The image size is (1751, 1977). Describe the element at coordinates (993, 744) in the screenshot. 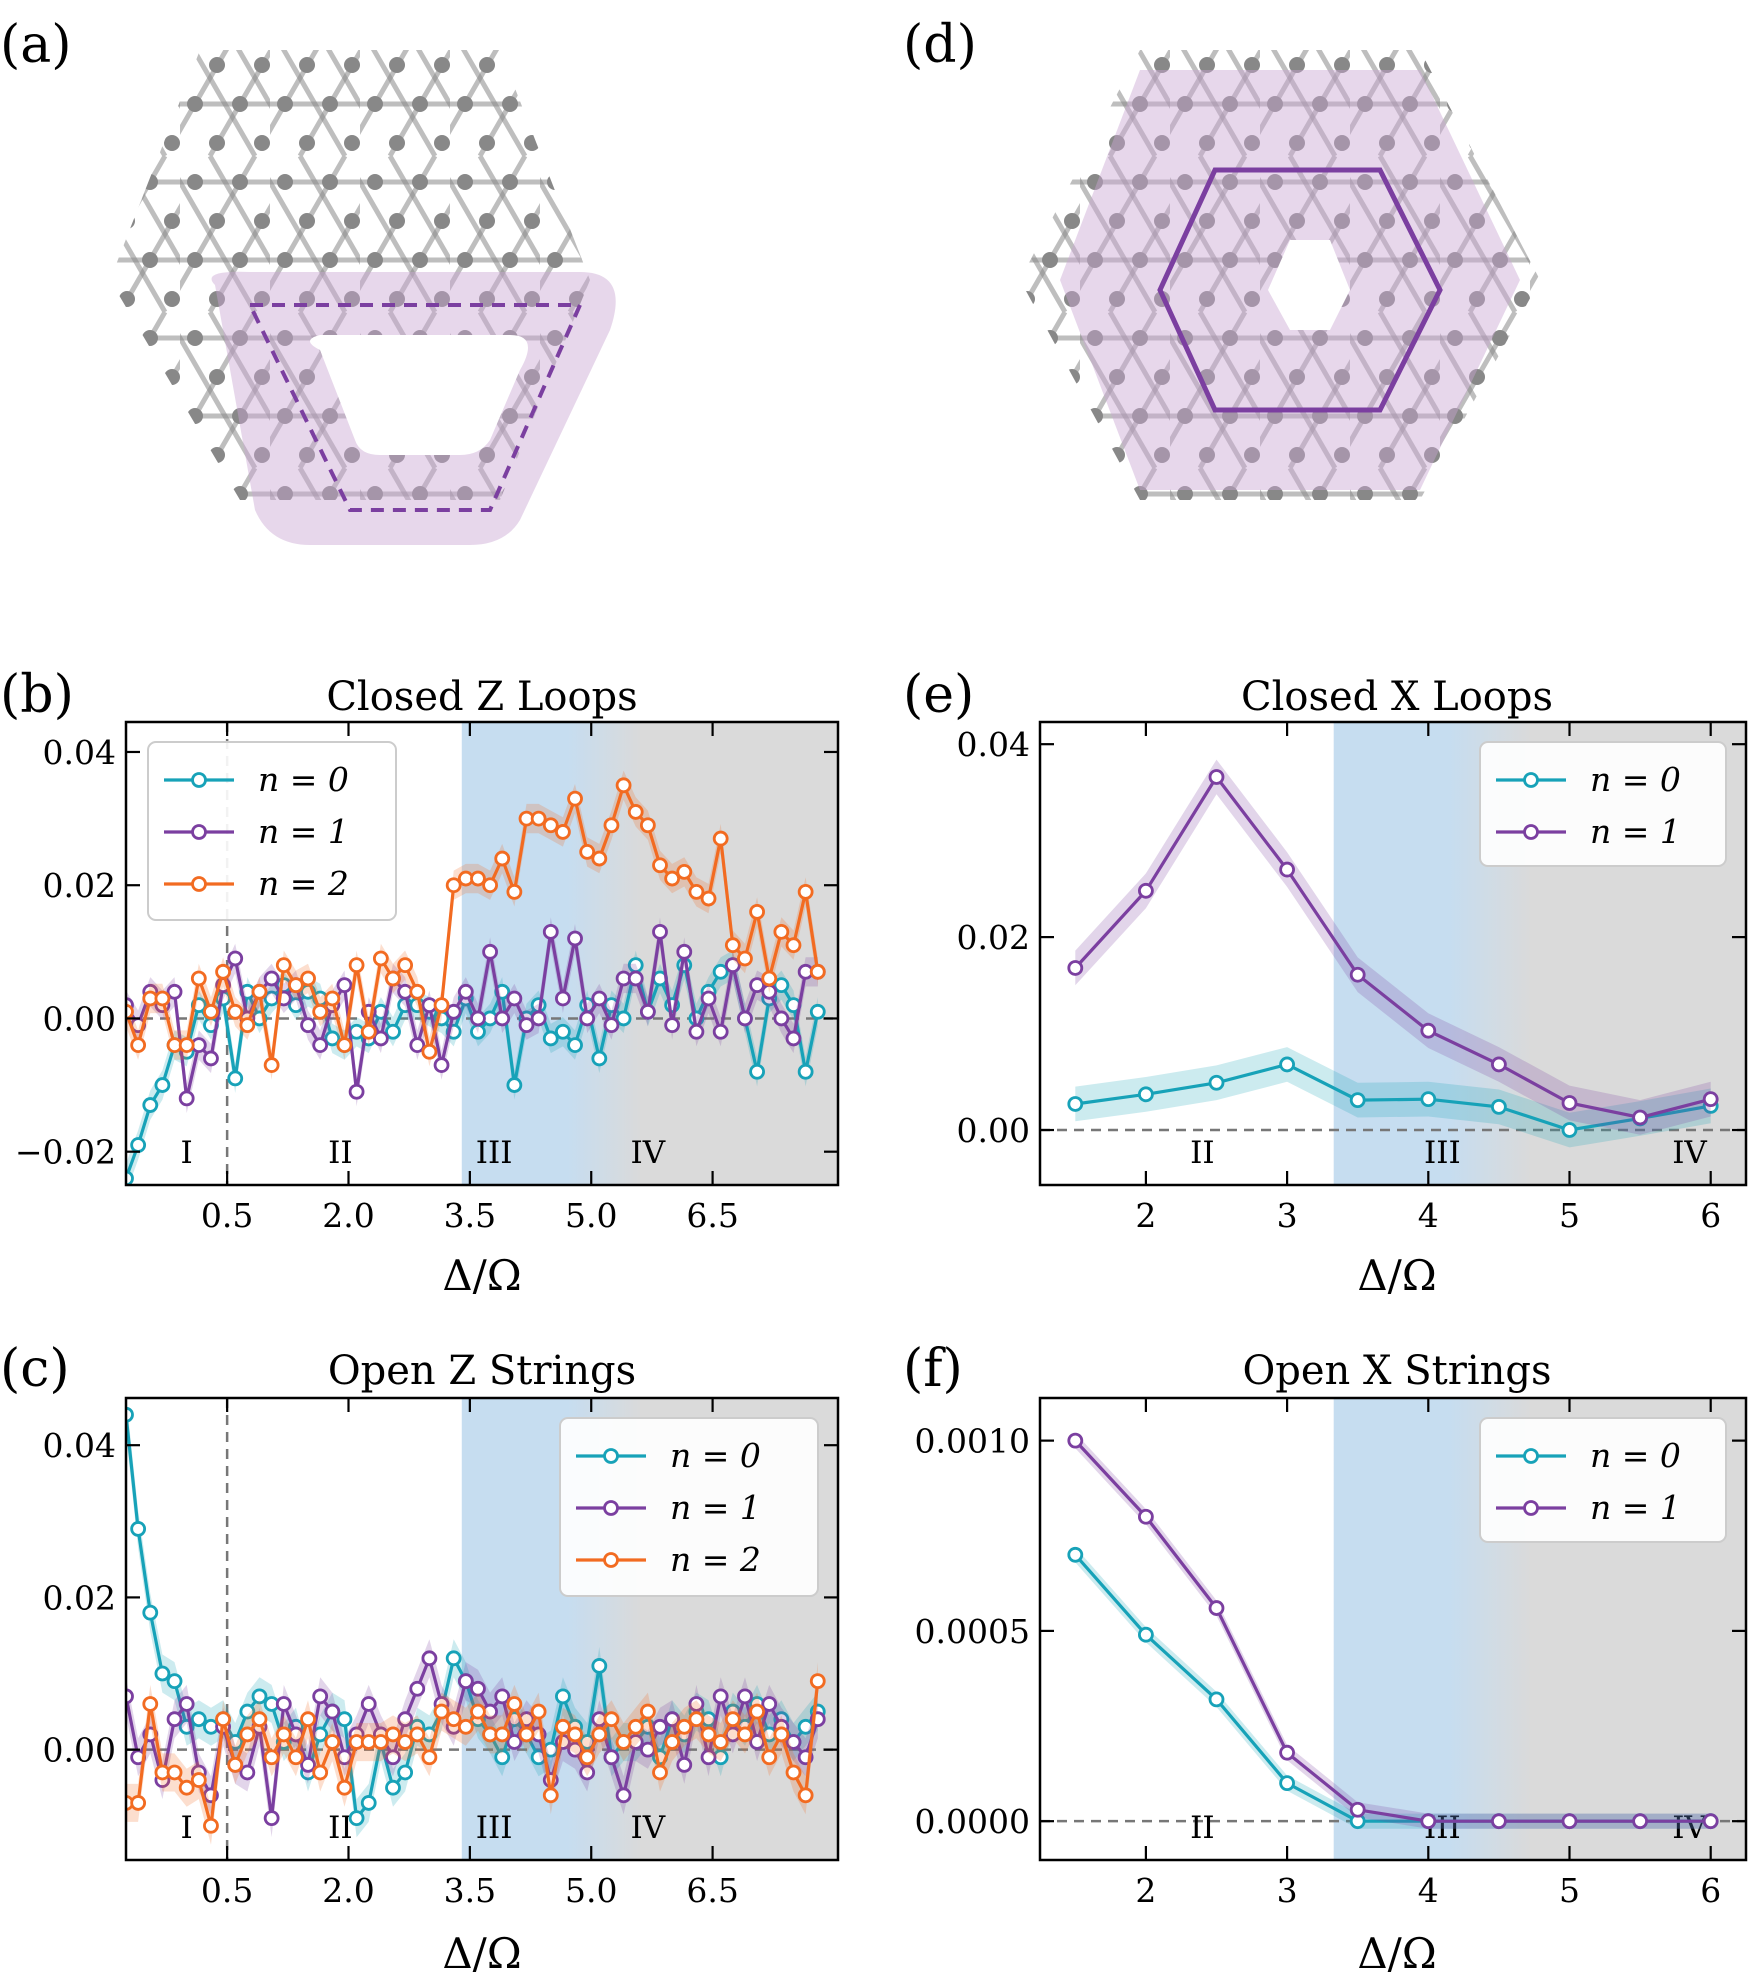

I see `y-tick-label: 0.04` at that location.